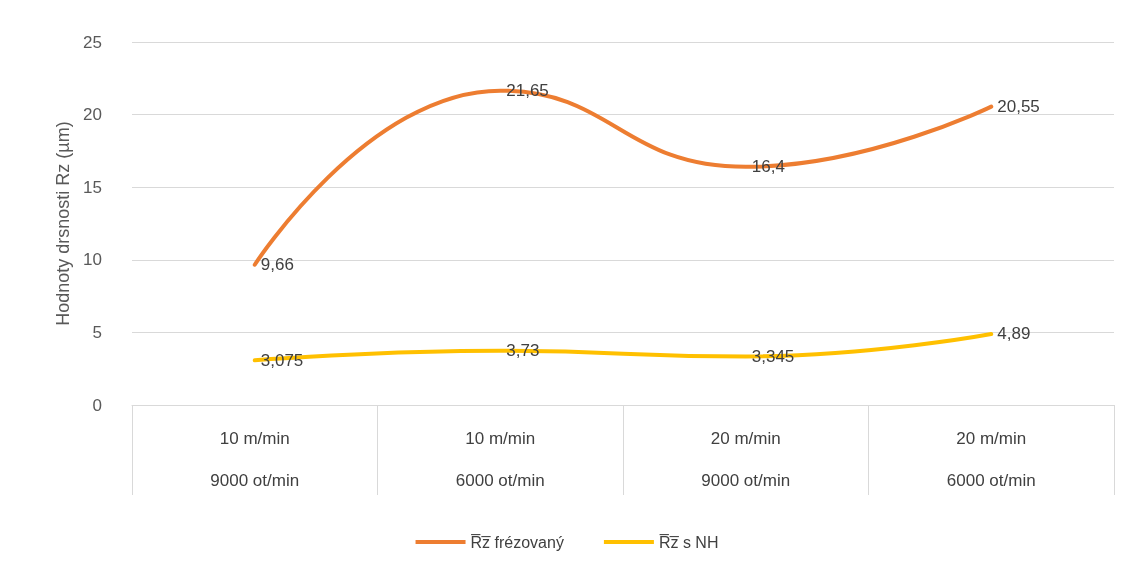 This screenshot has height=565, width=1134. Describe the element at coordinates (517, 542) in the screenshot. I see `legend-label: R̅z̅ frézovaný` at that location.